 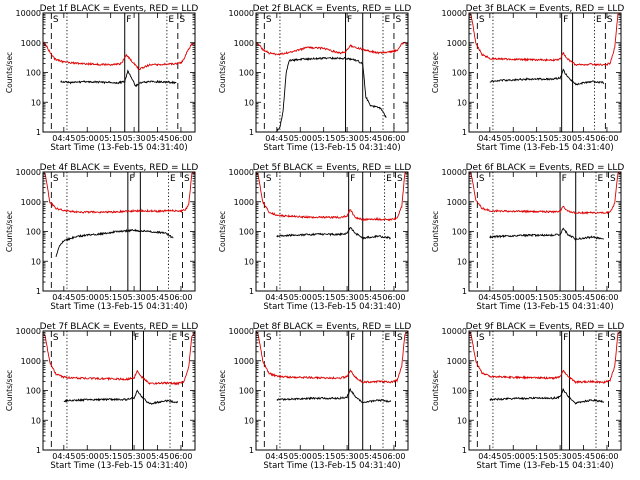 What do you see at coordinates (332, 168) in the screenshot?
I see `panel-title: Det 5f BLACK = Events, RED = LLD` at bounding box center [332, 168].